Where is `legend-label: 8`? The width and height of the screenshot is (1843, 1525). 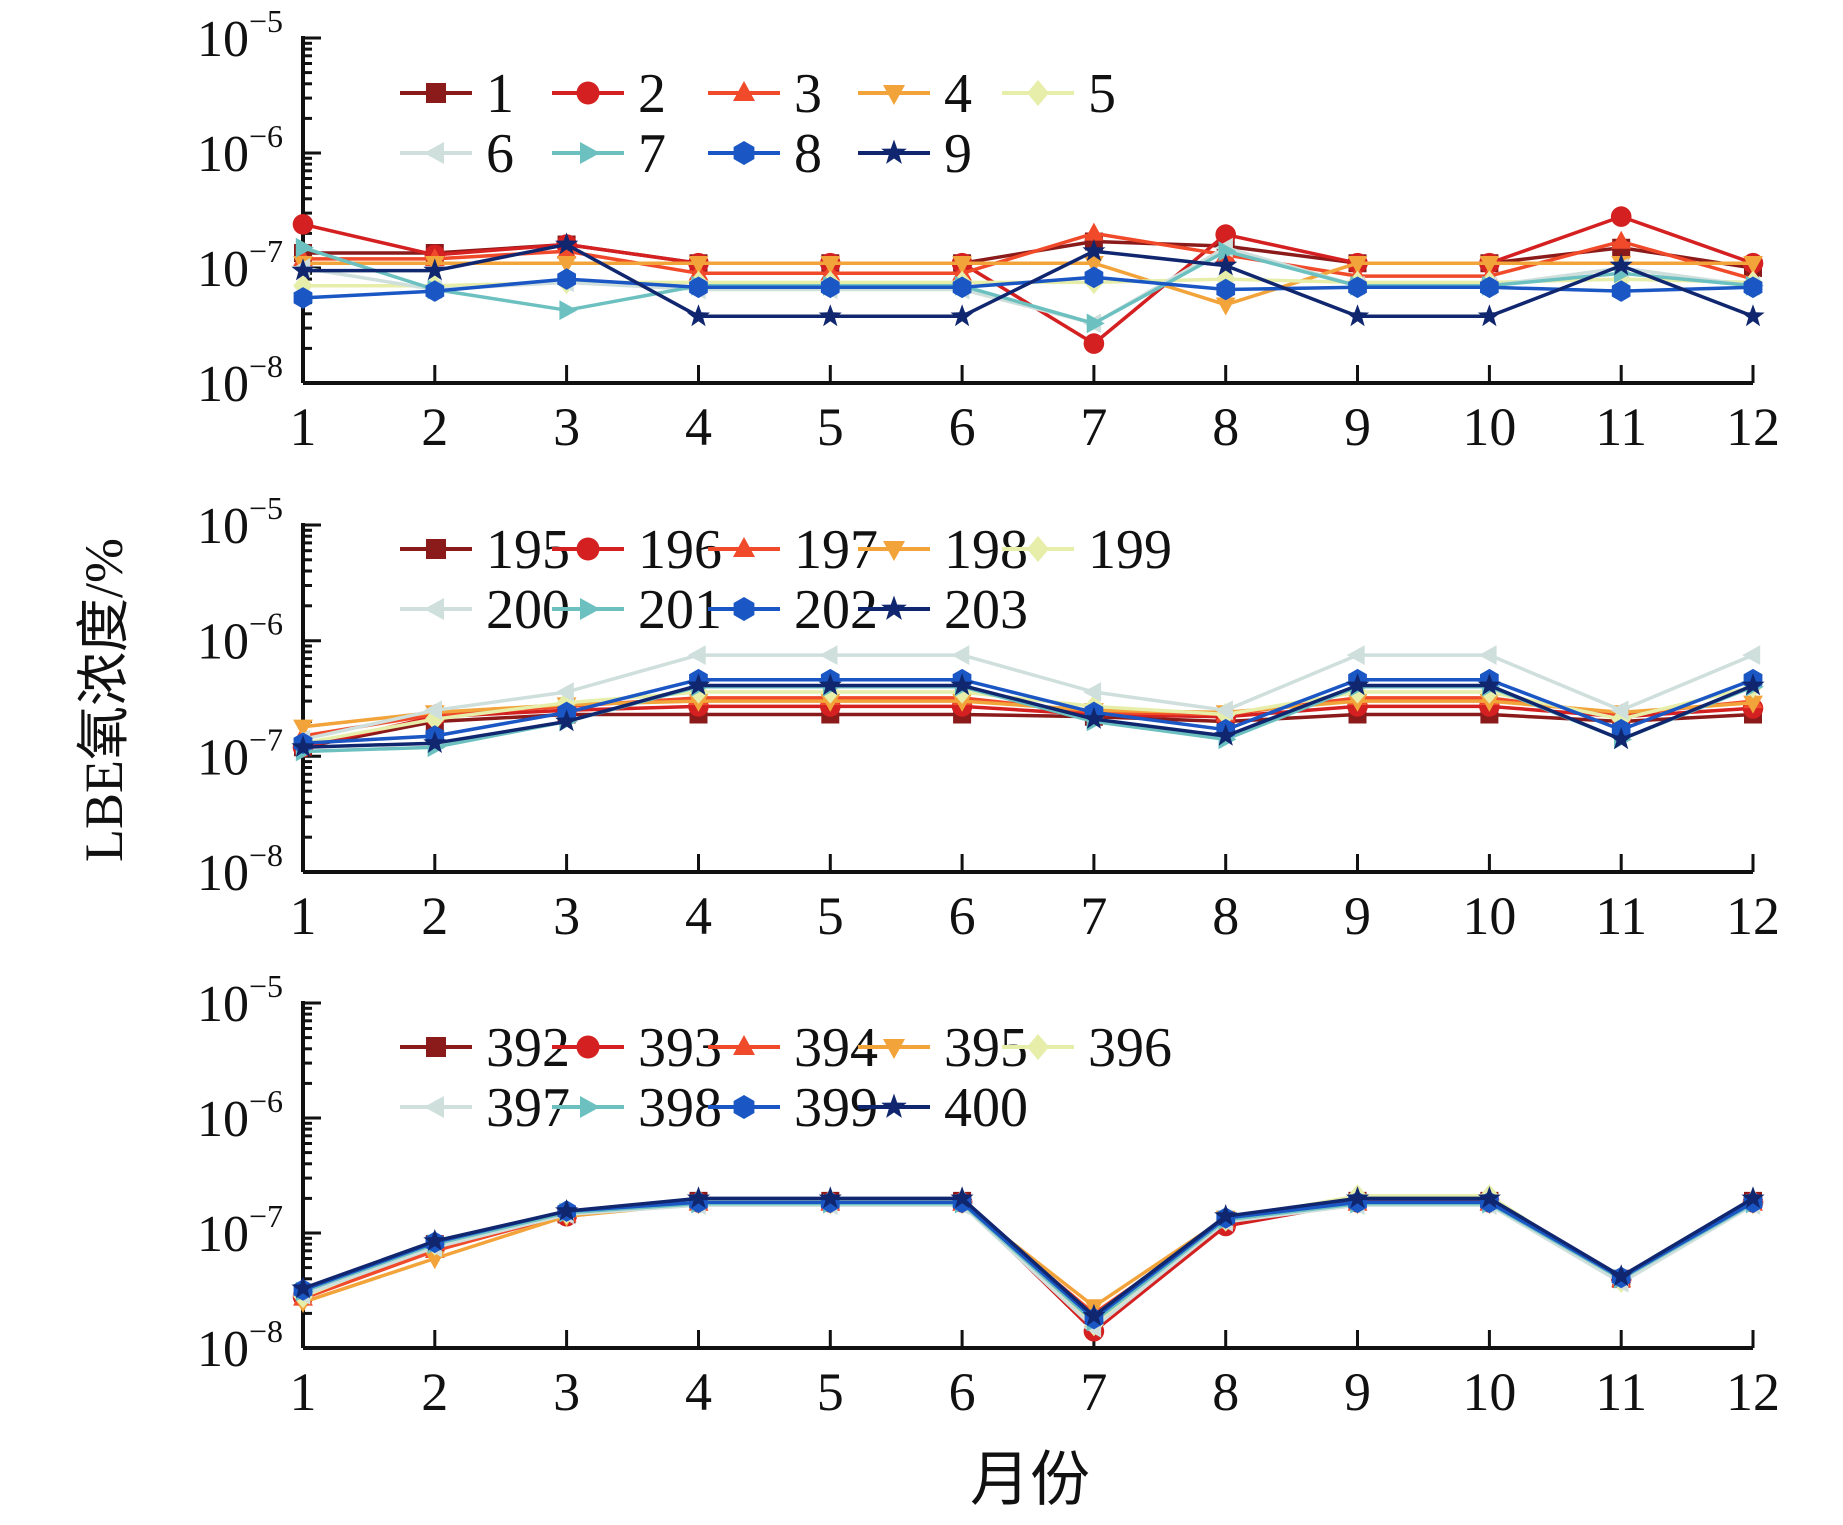 legend-label: 8 is located at coordinates (808, 154).